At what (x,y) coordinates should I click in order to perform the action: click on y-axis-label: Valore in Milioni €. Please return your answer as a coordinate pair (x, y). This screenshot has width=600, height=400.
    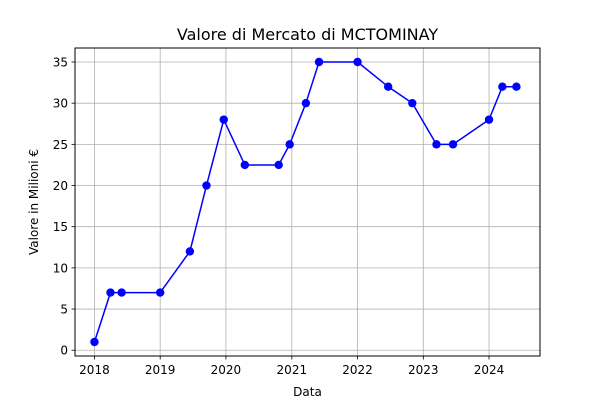
    Looking at the image, I should click on (34, 202).